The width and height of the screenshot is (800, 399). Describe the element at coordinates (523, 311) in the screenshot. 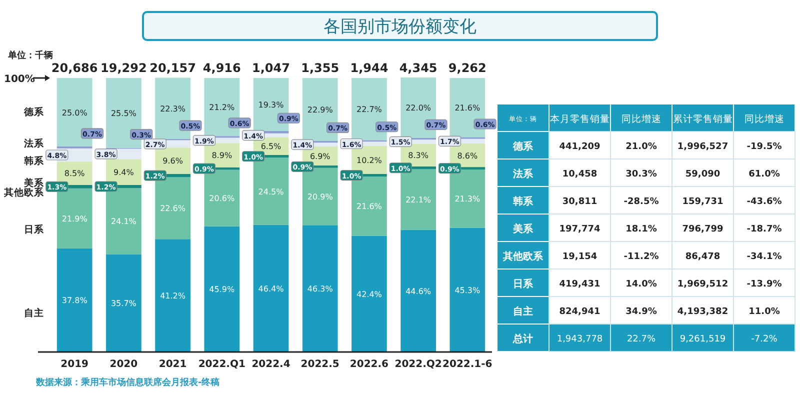

I see `category-label: 自主` at that location.